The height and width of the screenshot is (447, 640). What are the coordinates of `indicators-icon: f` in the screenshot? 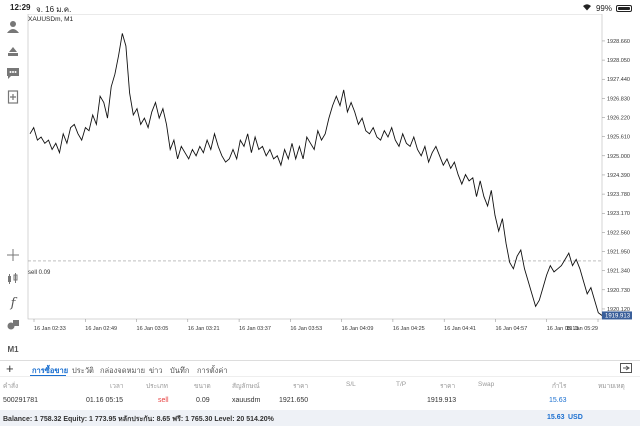 It's located at (13, 303).